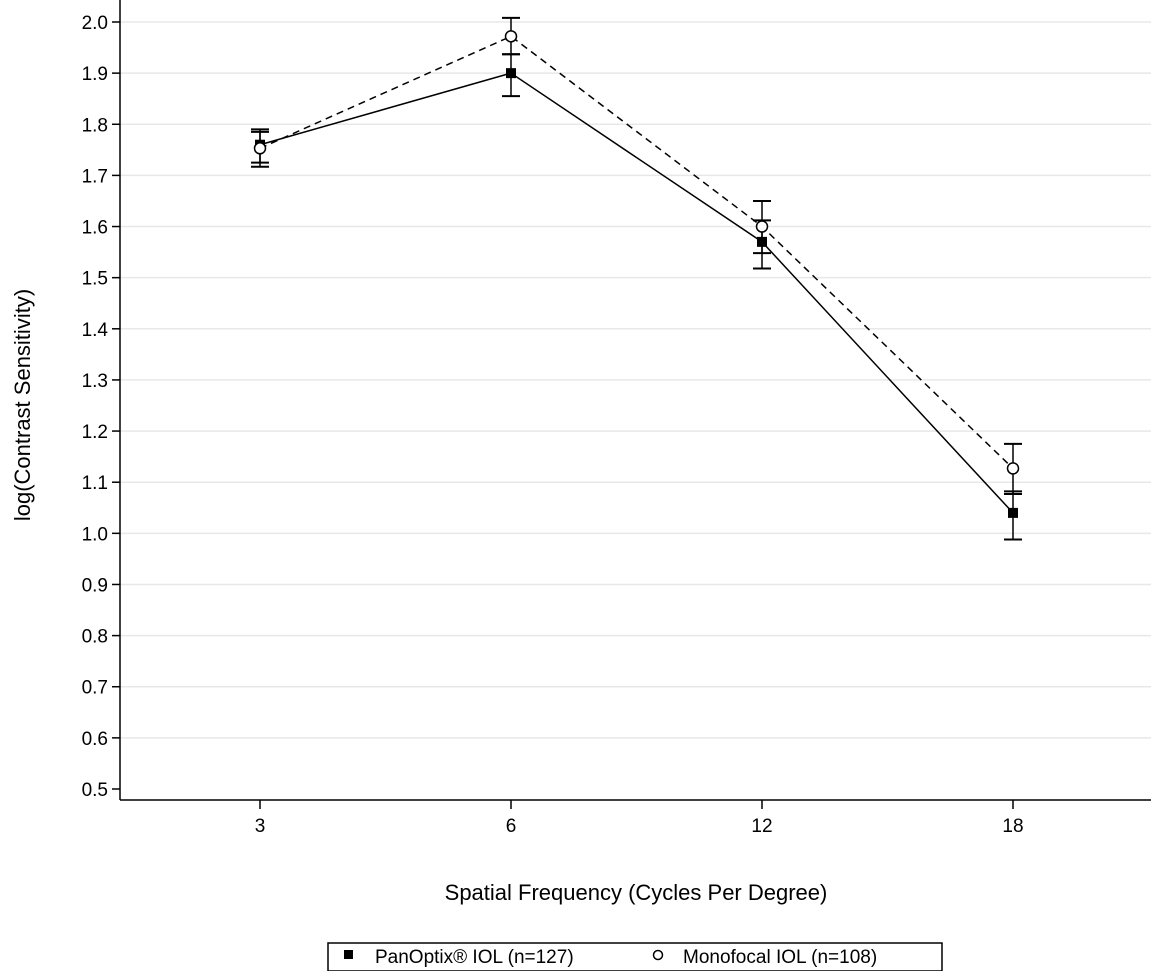  Describe the element at coordinates (95, 790) in the screenshot. I see `y-tick-label: 0.5` at that location.